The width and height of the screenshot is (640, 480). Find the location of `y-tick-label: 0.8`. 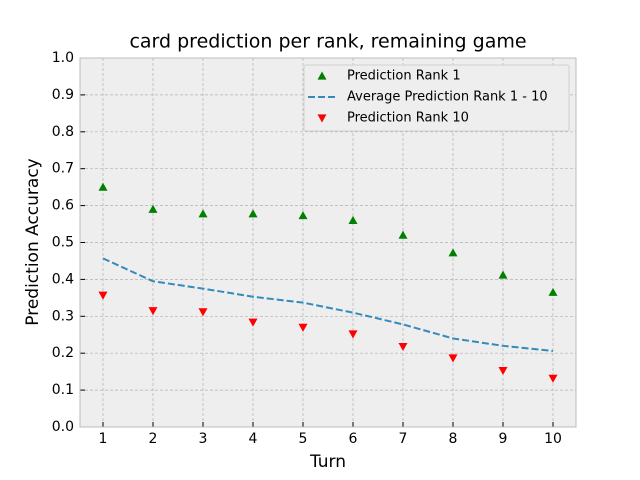

y-tick-label: 0.8 is located at coordinates (63, 132).